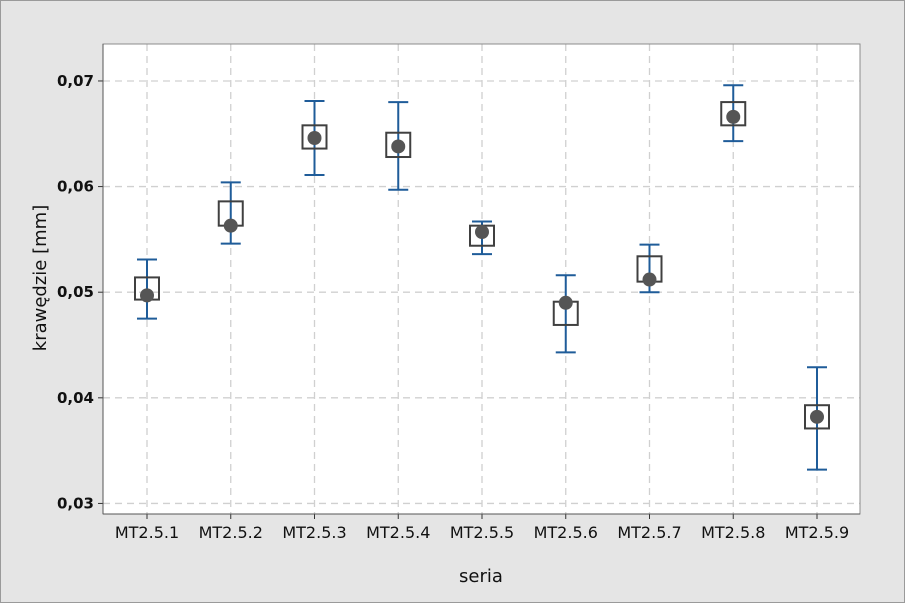 This screenshot has height=603, width=905. What do you see at coordinates (40, 278) in the screenshot?
I see `y-axis-title: krawędzie [mm]` at bounding box center [40, 278].